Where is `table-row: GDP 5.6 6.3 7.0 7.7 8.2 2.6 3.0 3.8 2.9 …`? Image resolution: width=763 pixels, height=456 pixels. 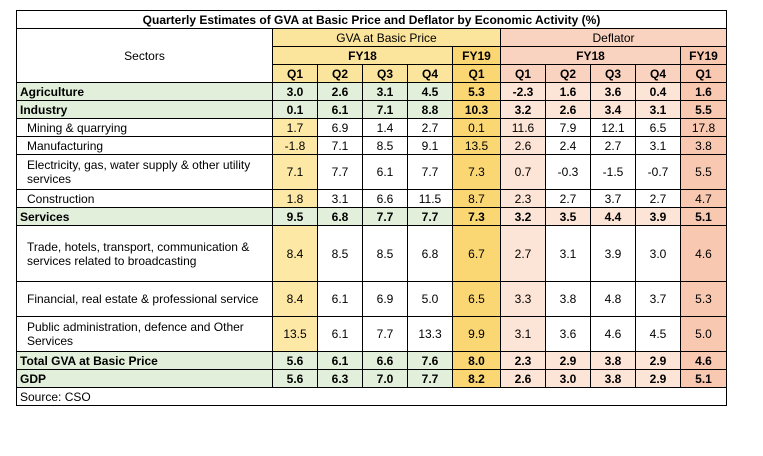 table-row: GDP 5.6 6.3 7.0 7.7 8.2 2.6 3.0 3.8 2.9 … is located at coordinates (371, 378).